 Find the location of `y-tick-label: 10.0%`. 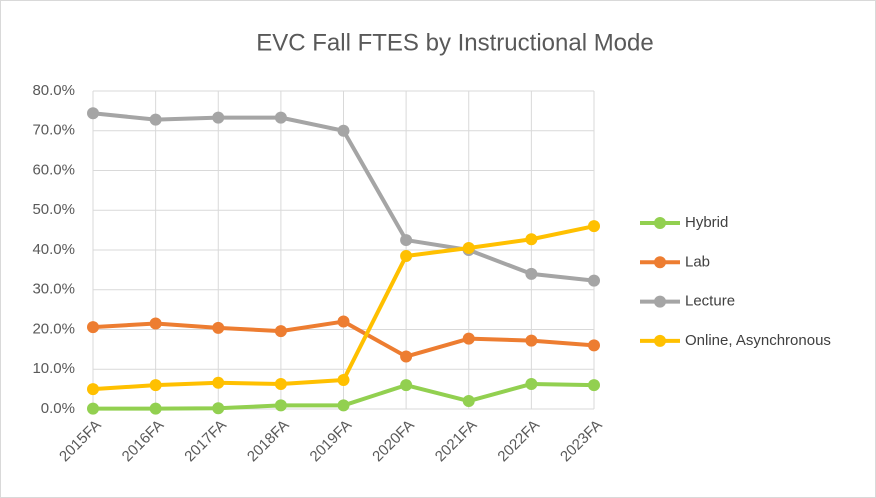

y-tick-label: 10.0% is located at coordinates (53, 368).